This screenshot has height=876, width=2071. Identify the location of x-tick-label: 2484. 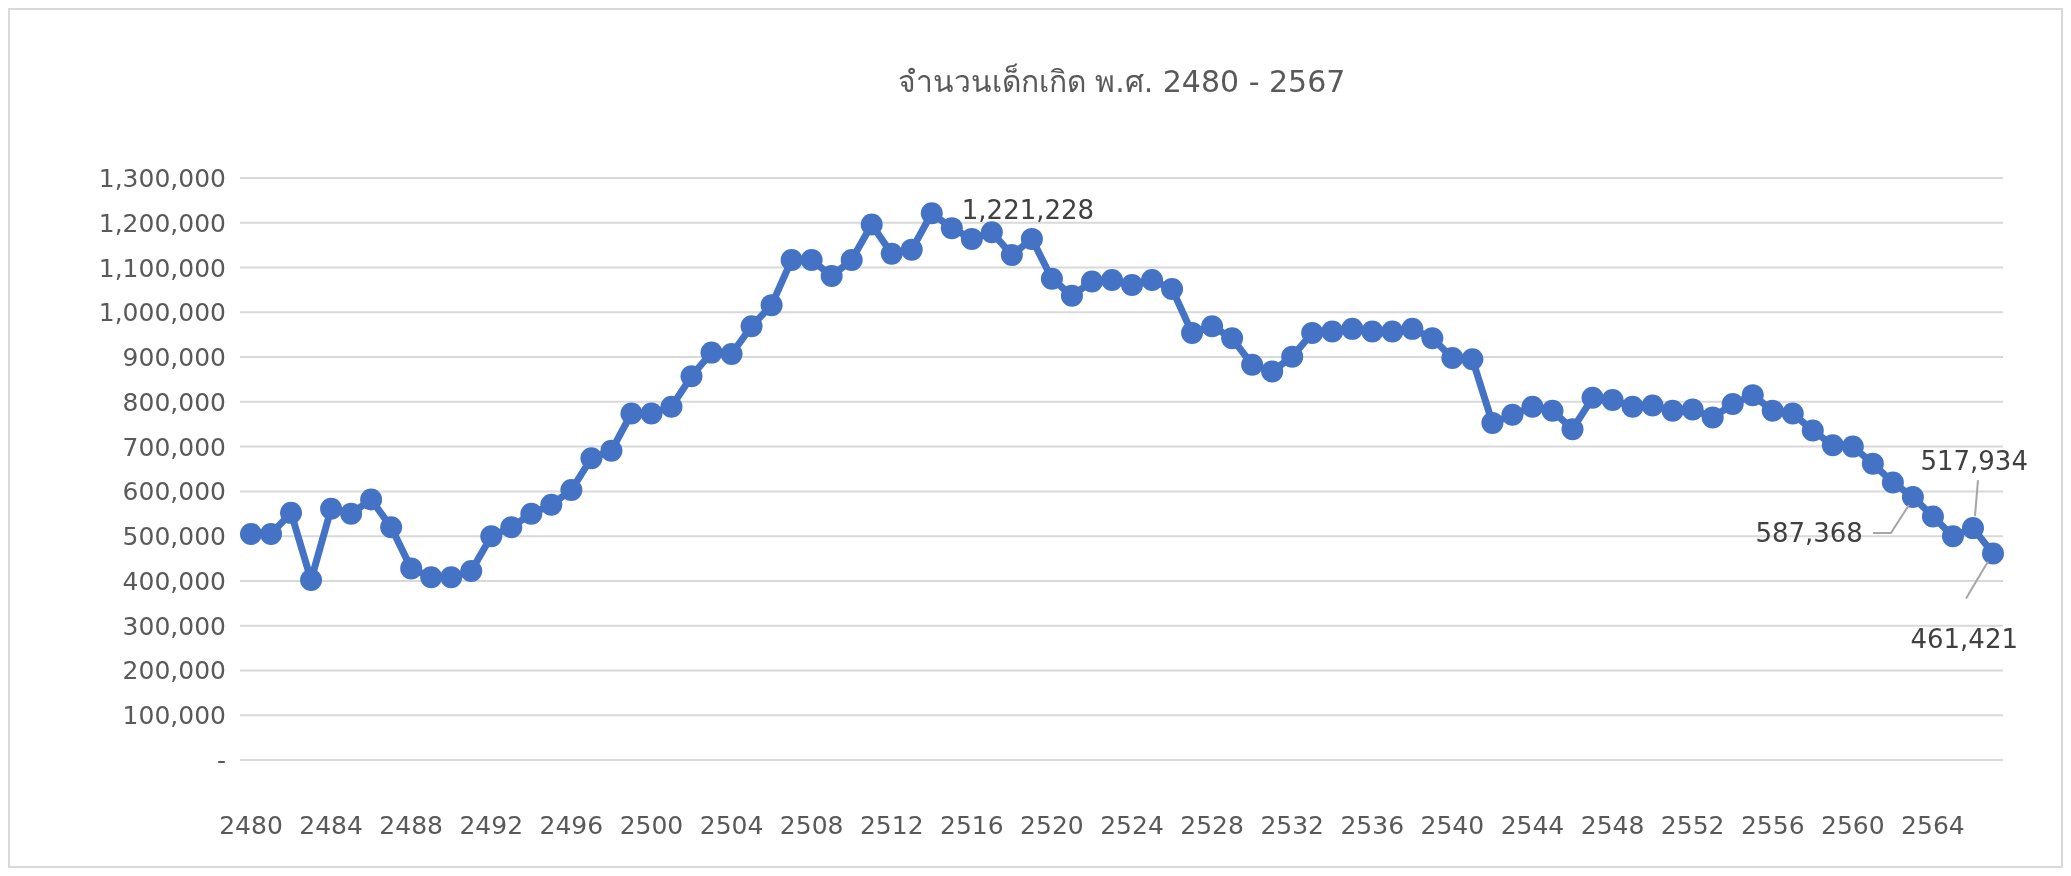
(331, 825).